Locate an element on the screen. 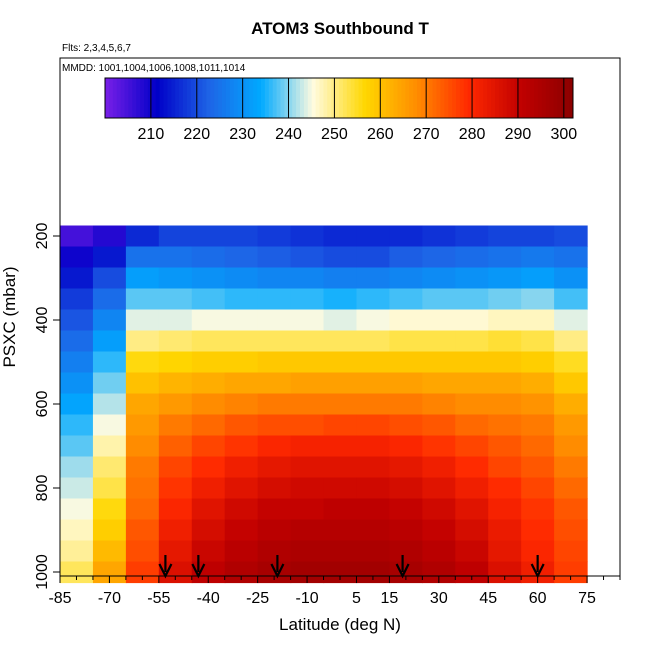 Image resolution: width=650 pixels, height=650 pixels. x-tick-label: -10 is located at coordinates (306, 598).